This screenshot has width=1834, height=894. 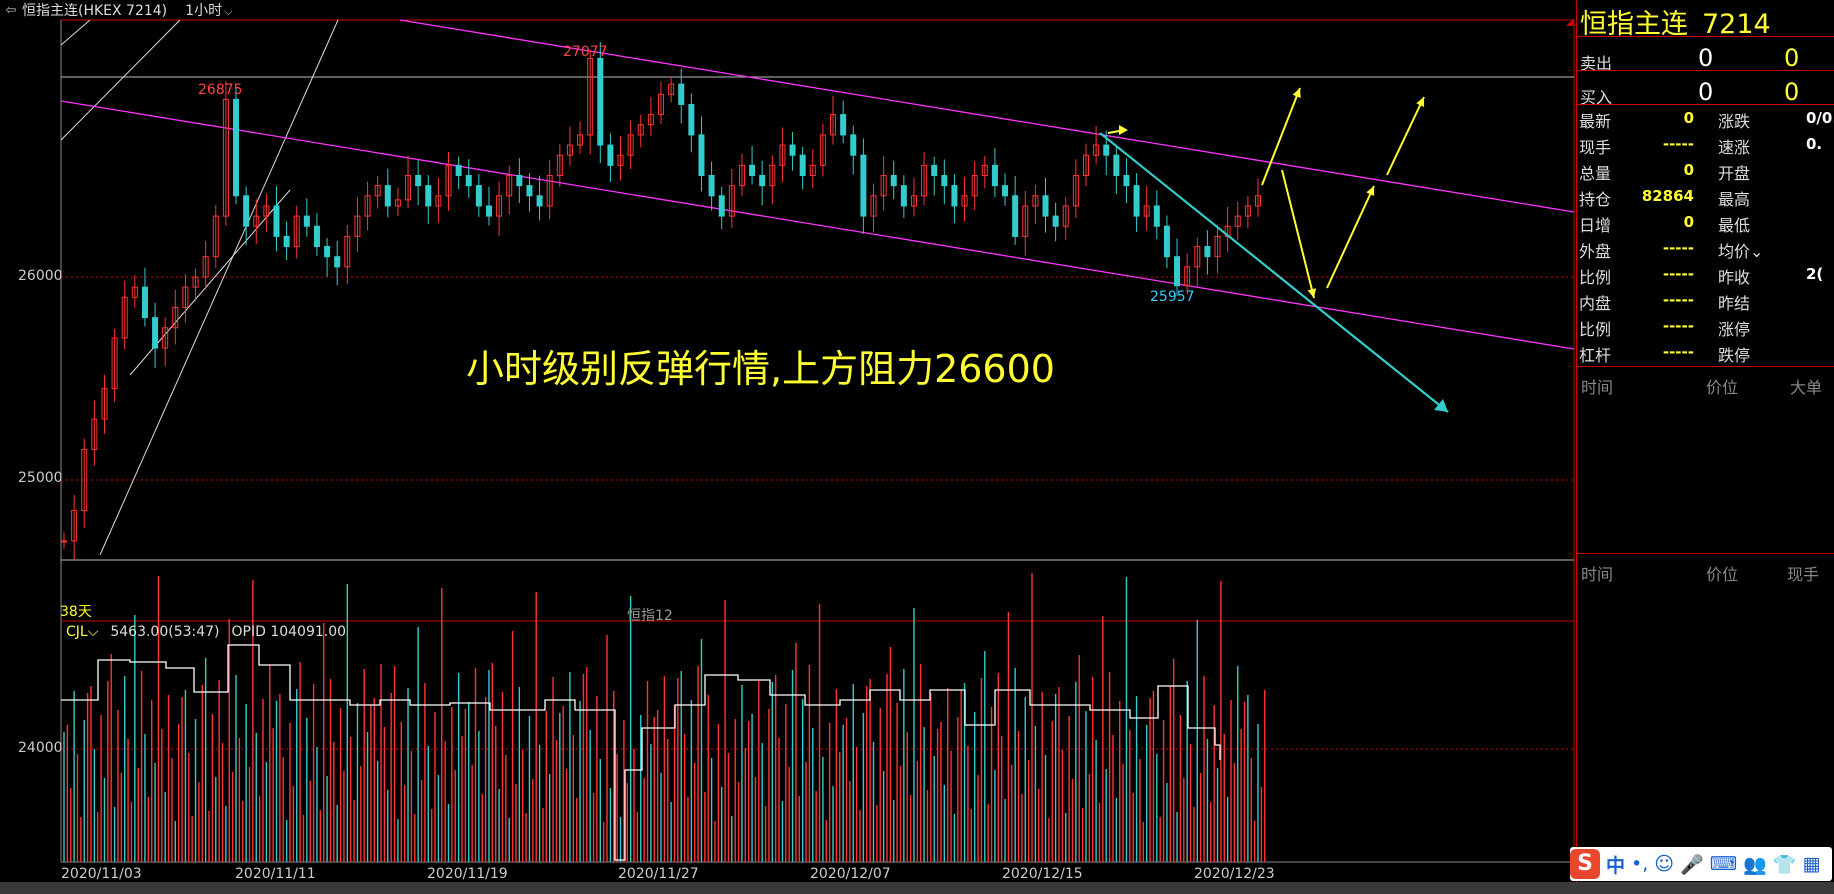 I want to click on grid-menu-icon: ▦, so click(x=1811, y=864).